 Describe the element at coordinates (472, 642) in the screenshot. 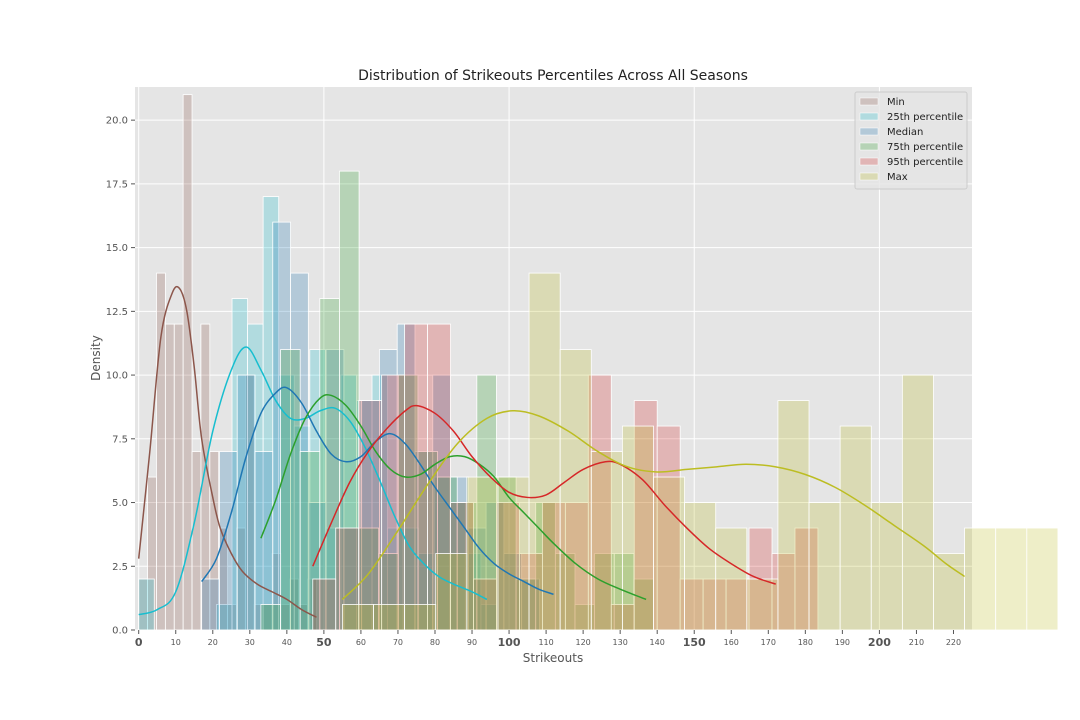

I see `x-tick-label: 90` at that location.